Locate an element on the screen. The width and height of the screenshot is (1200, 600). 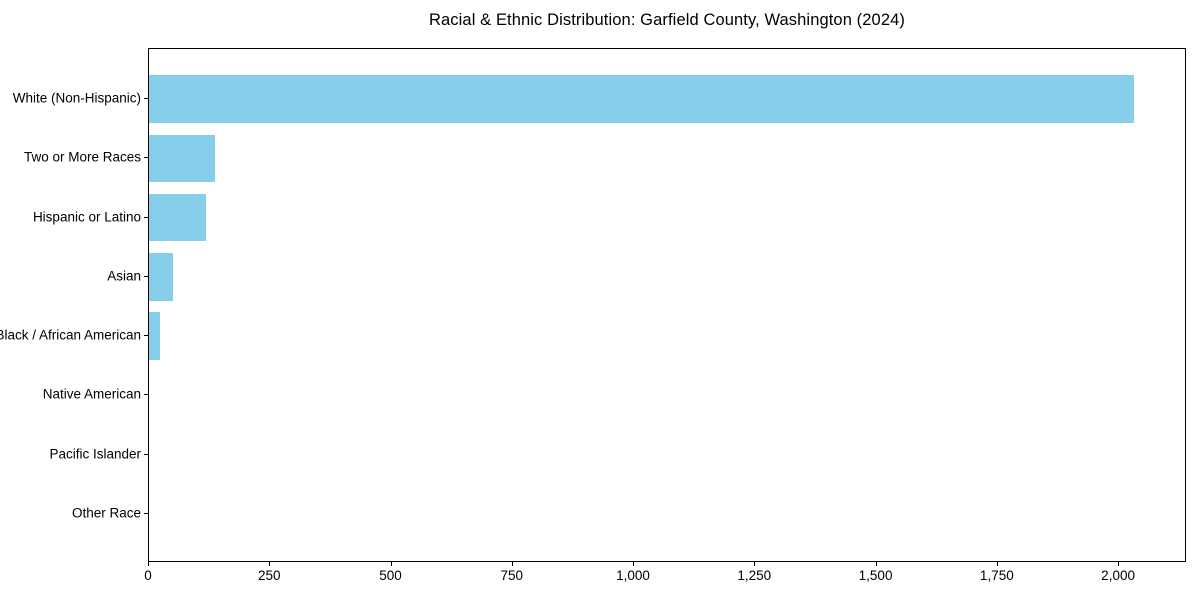
x-tick-label-0: 0 is located at coordinates (148, 575).